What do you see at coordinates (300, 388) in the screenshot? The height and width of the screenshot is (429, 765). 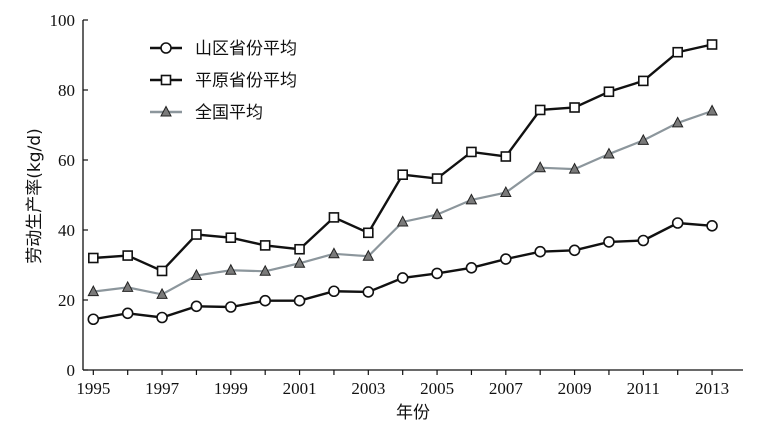 I see `x-tick-label: 2001` at bounding box center [300, 388].